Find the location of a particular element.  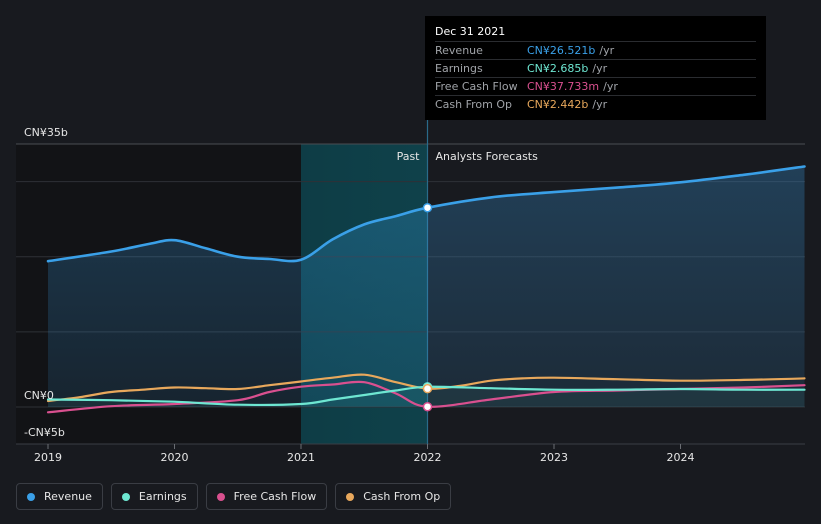

cash-from-op-marker is located at coordinates (427, 388).